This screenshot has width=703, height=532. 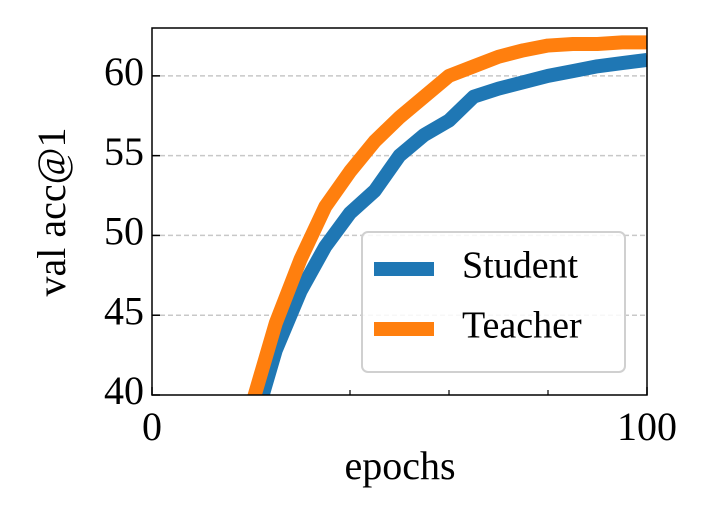 I want to click on legend-label: Teacher, so click(x=522, y=326).